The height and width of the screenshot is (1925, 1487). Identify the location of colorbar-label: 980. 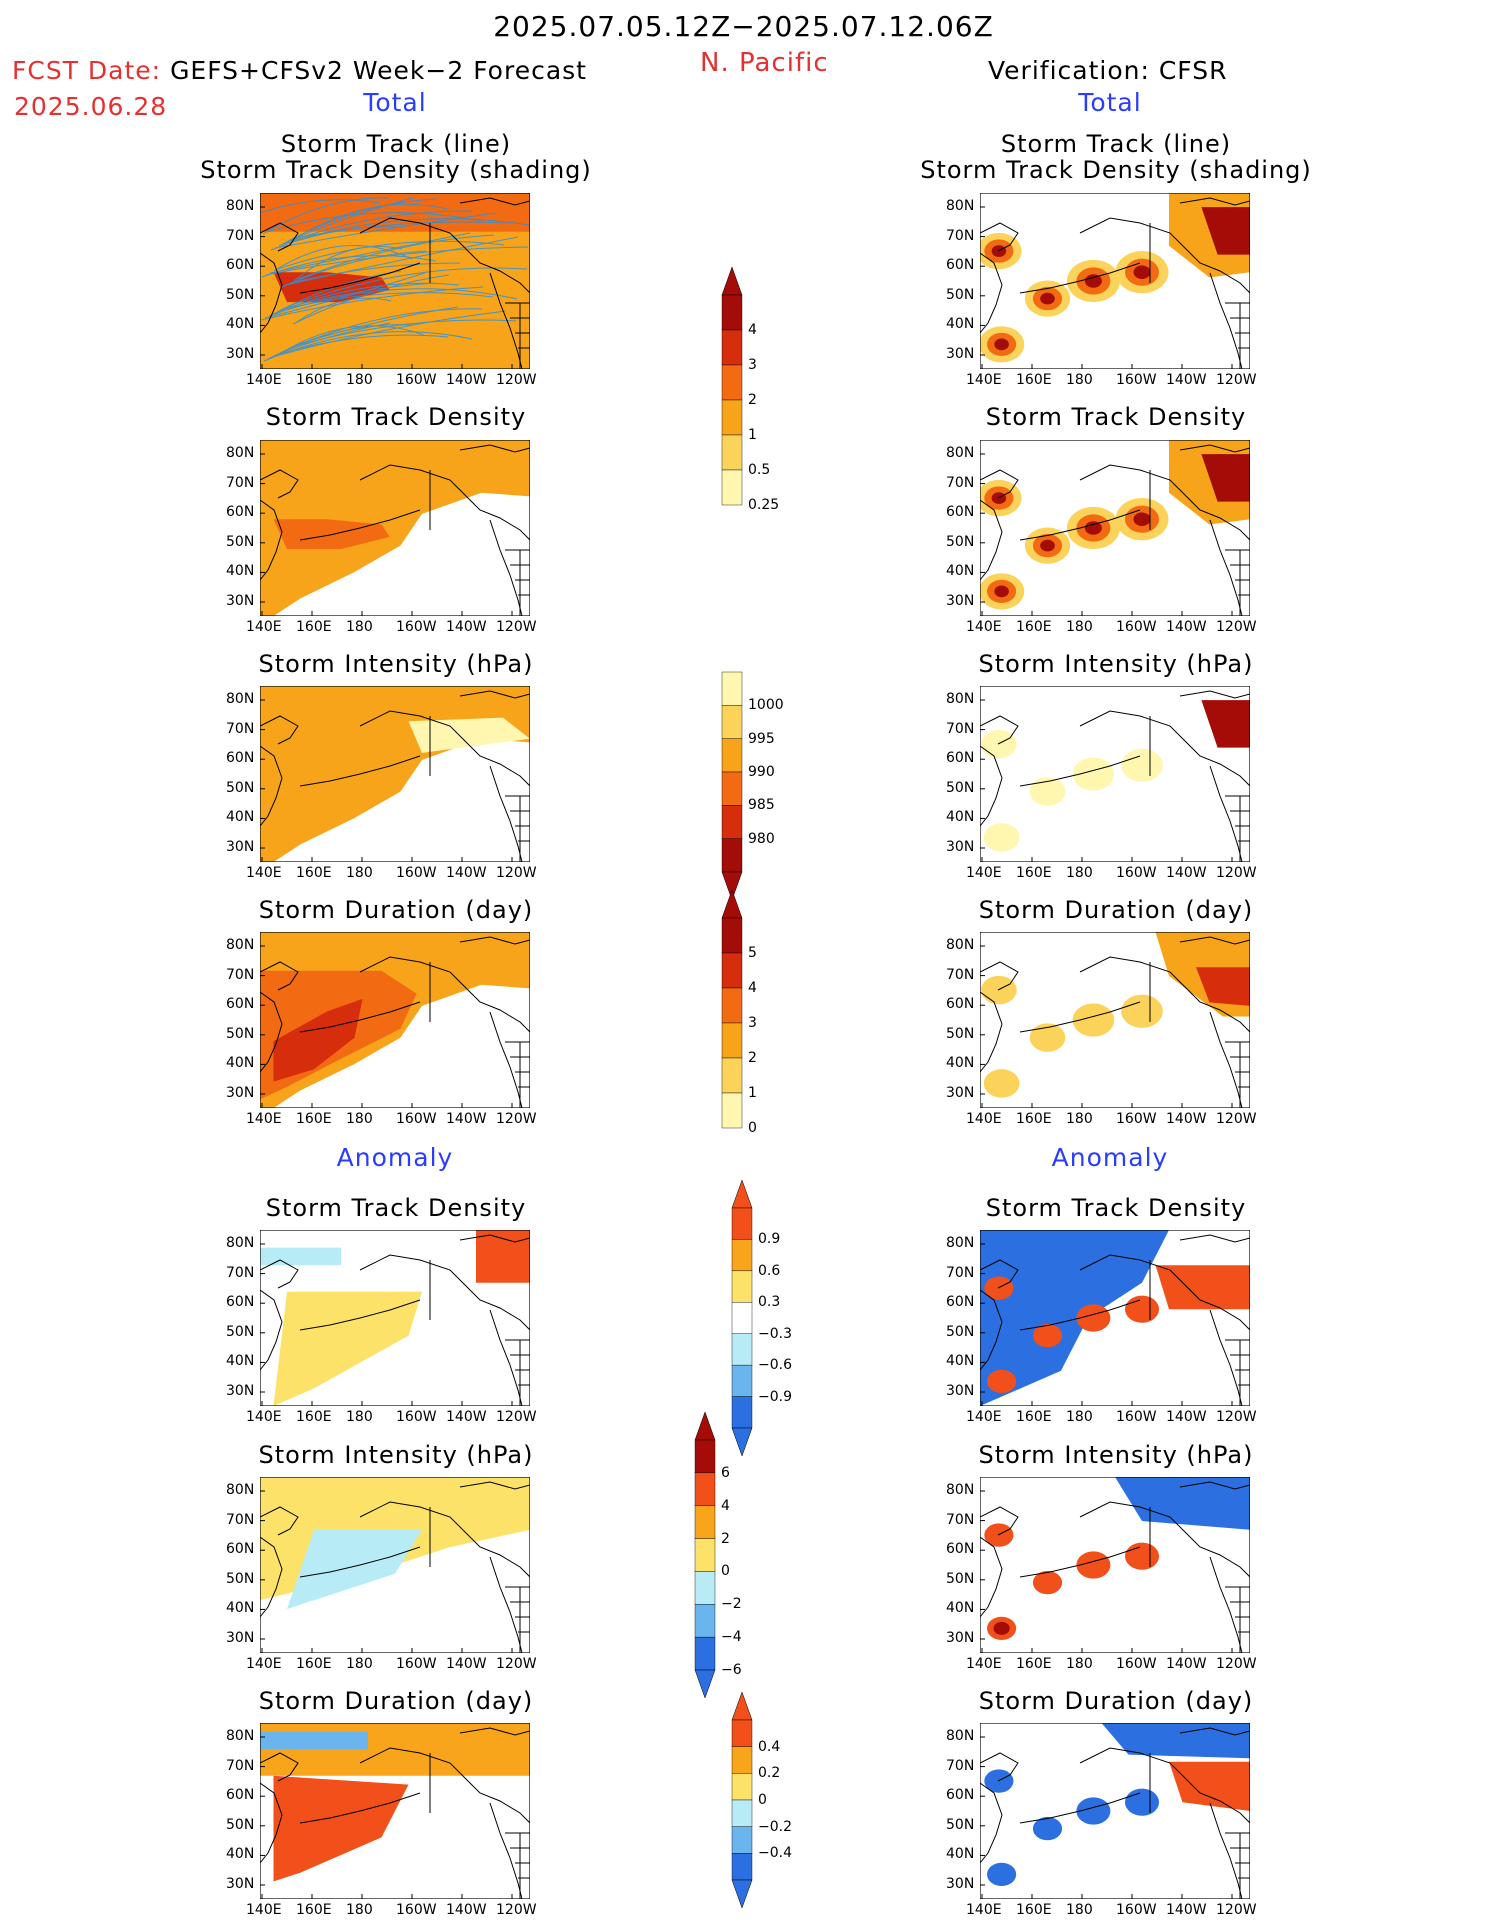
(761, 838).